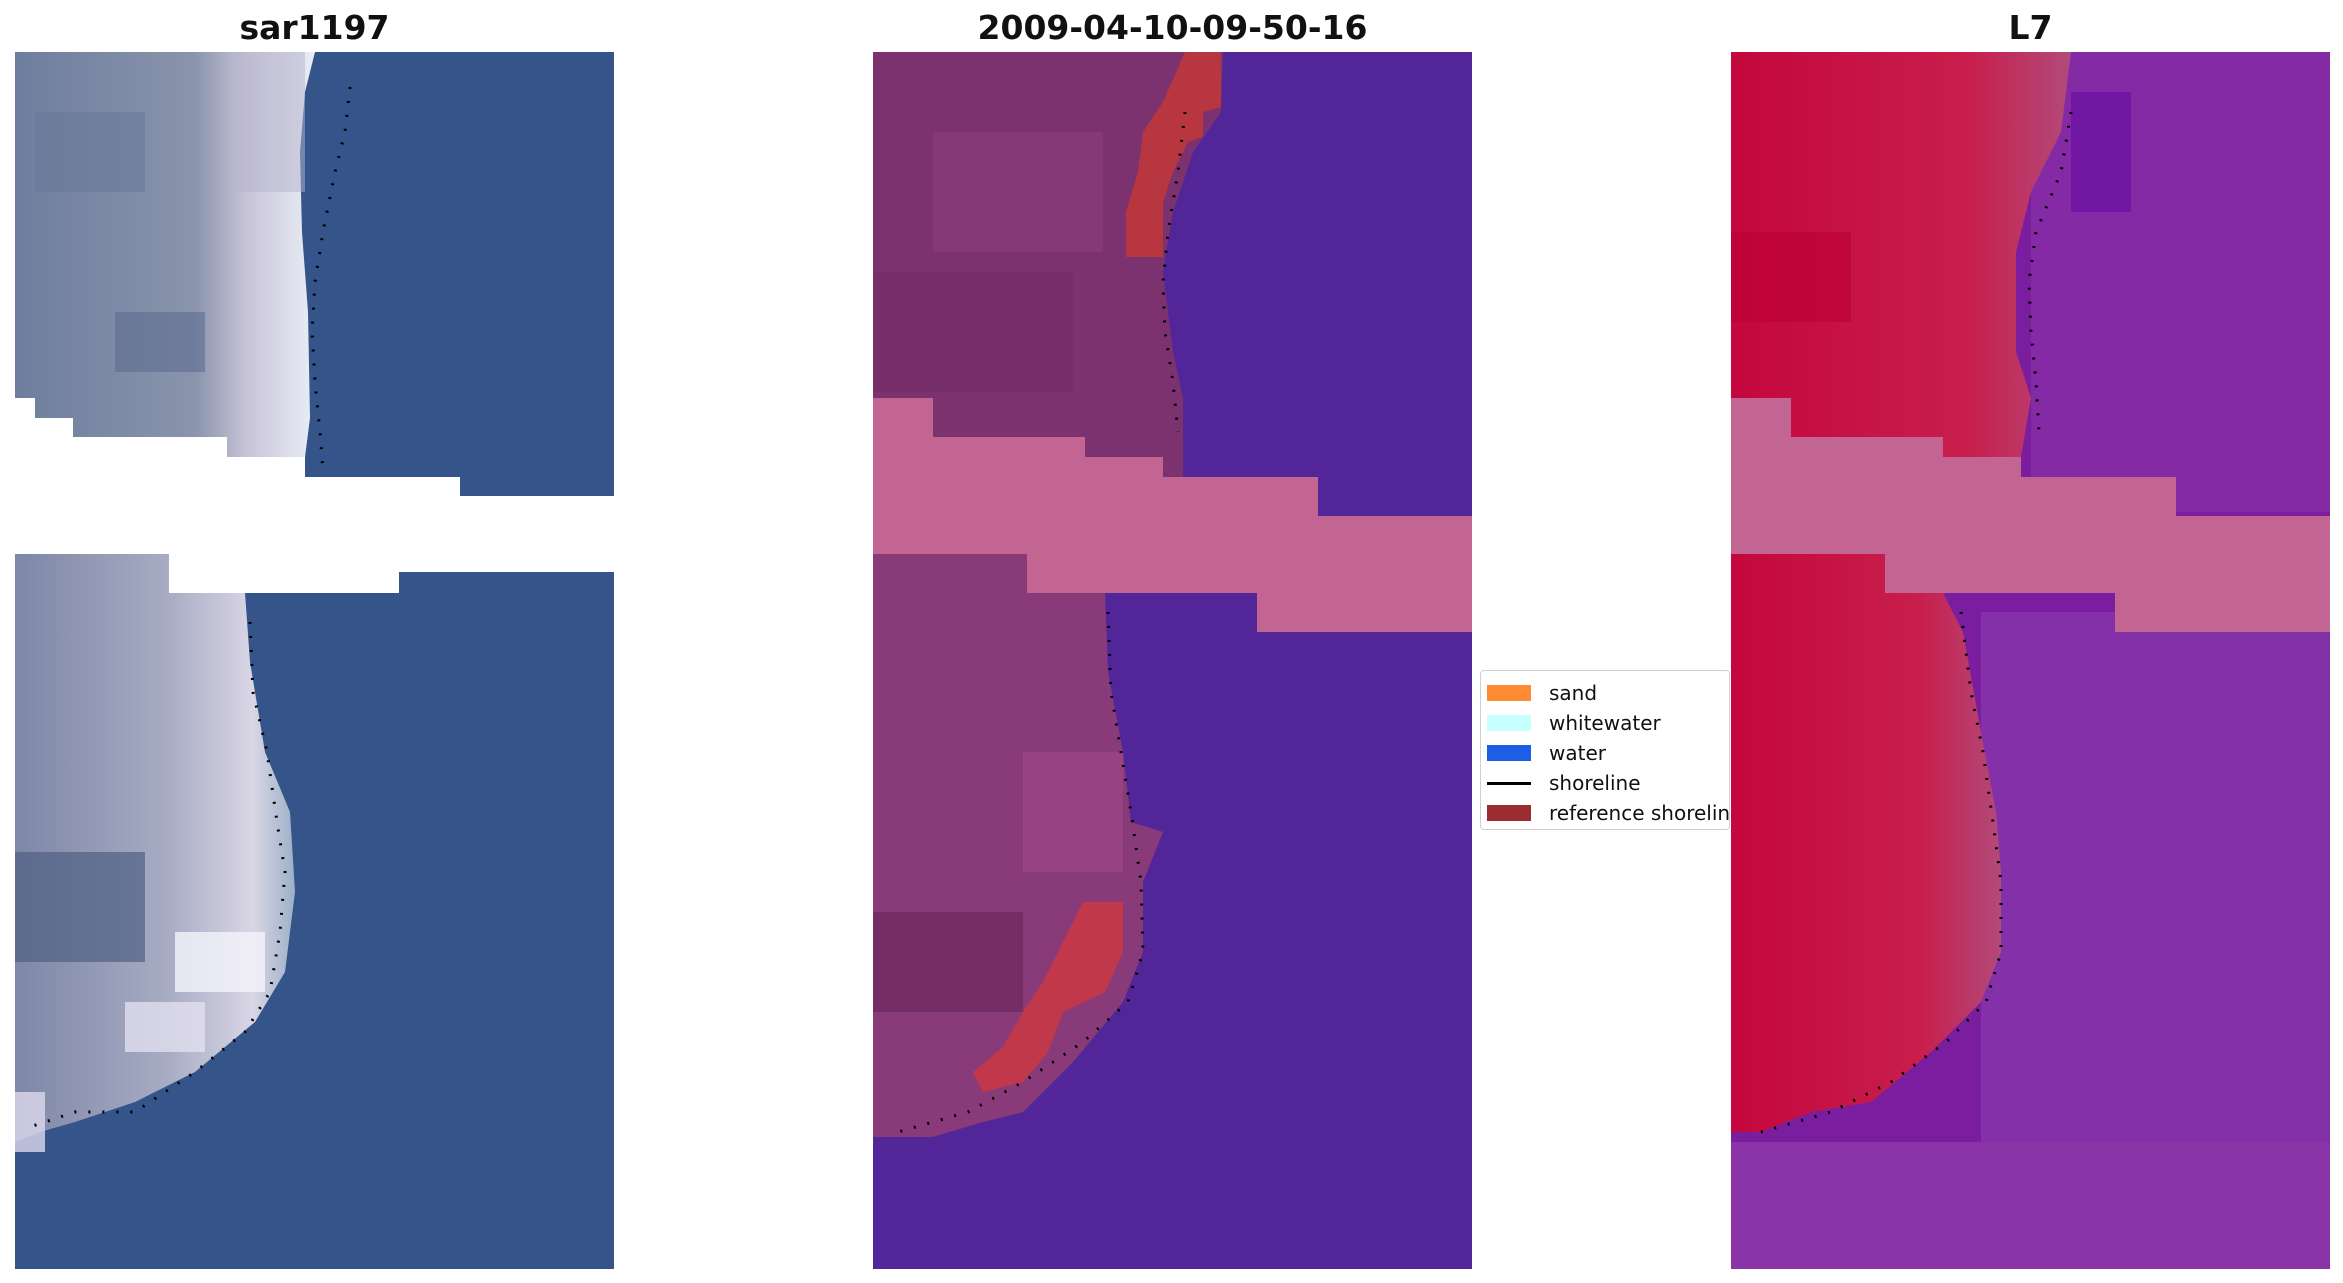  I want to click on legend-item-shoreline: shoreline, so click(1564, 783).